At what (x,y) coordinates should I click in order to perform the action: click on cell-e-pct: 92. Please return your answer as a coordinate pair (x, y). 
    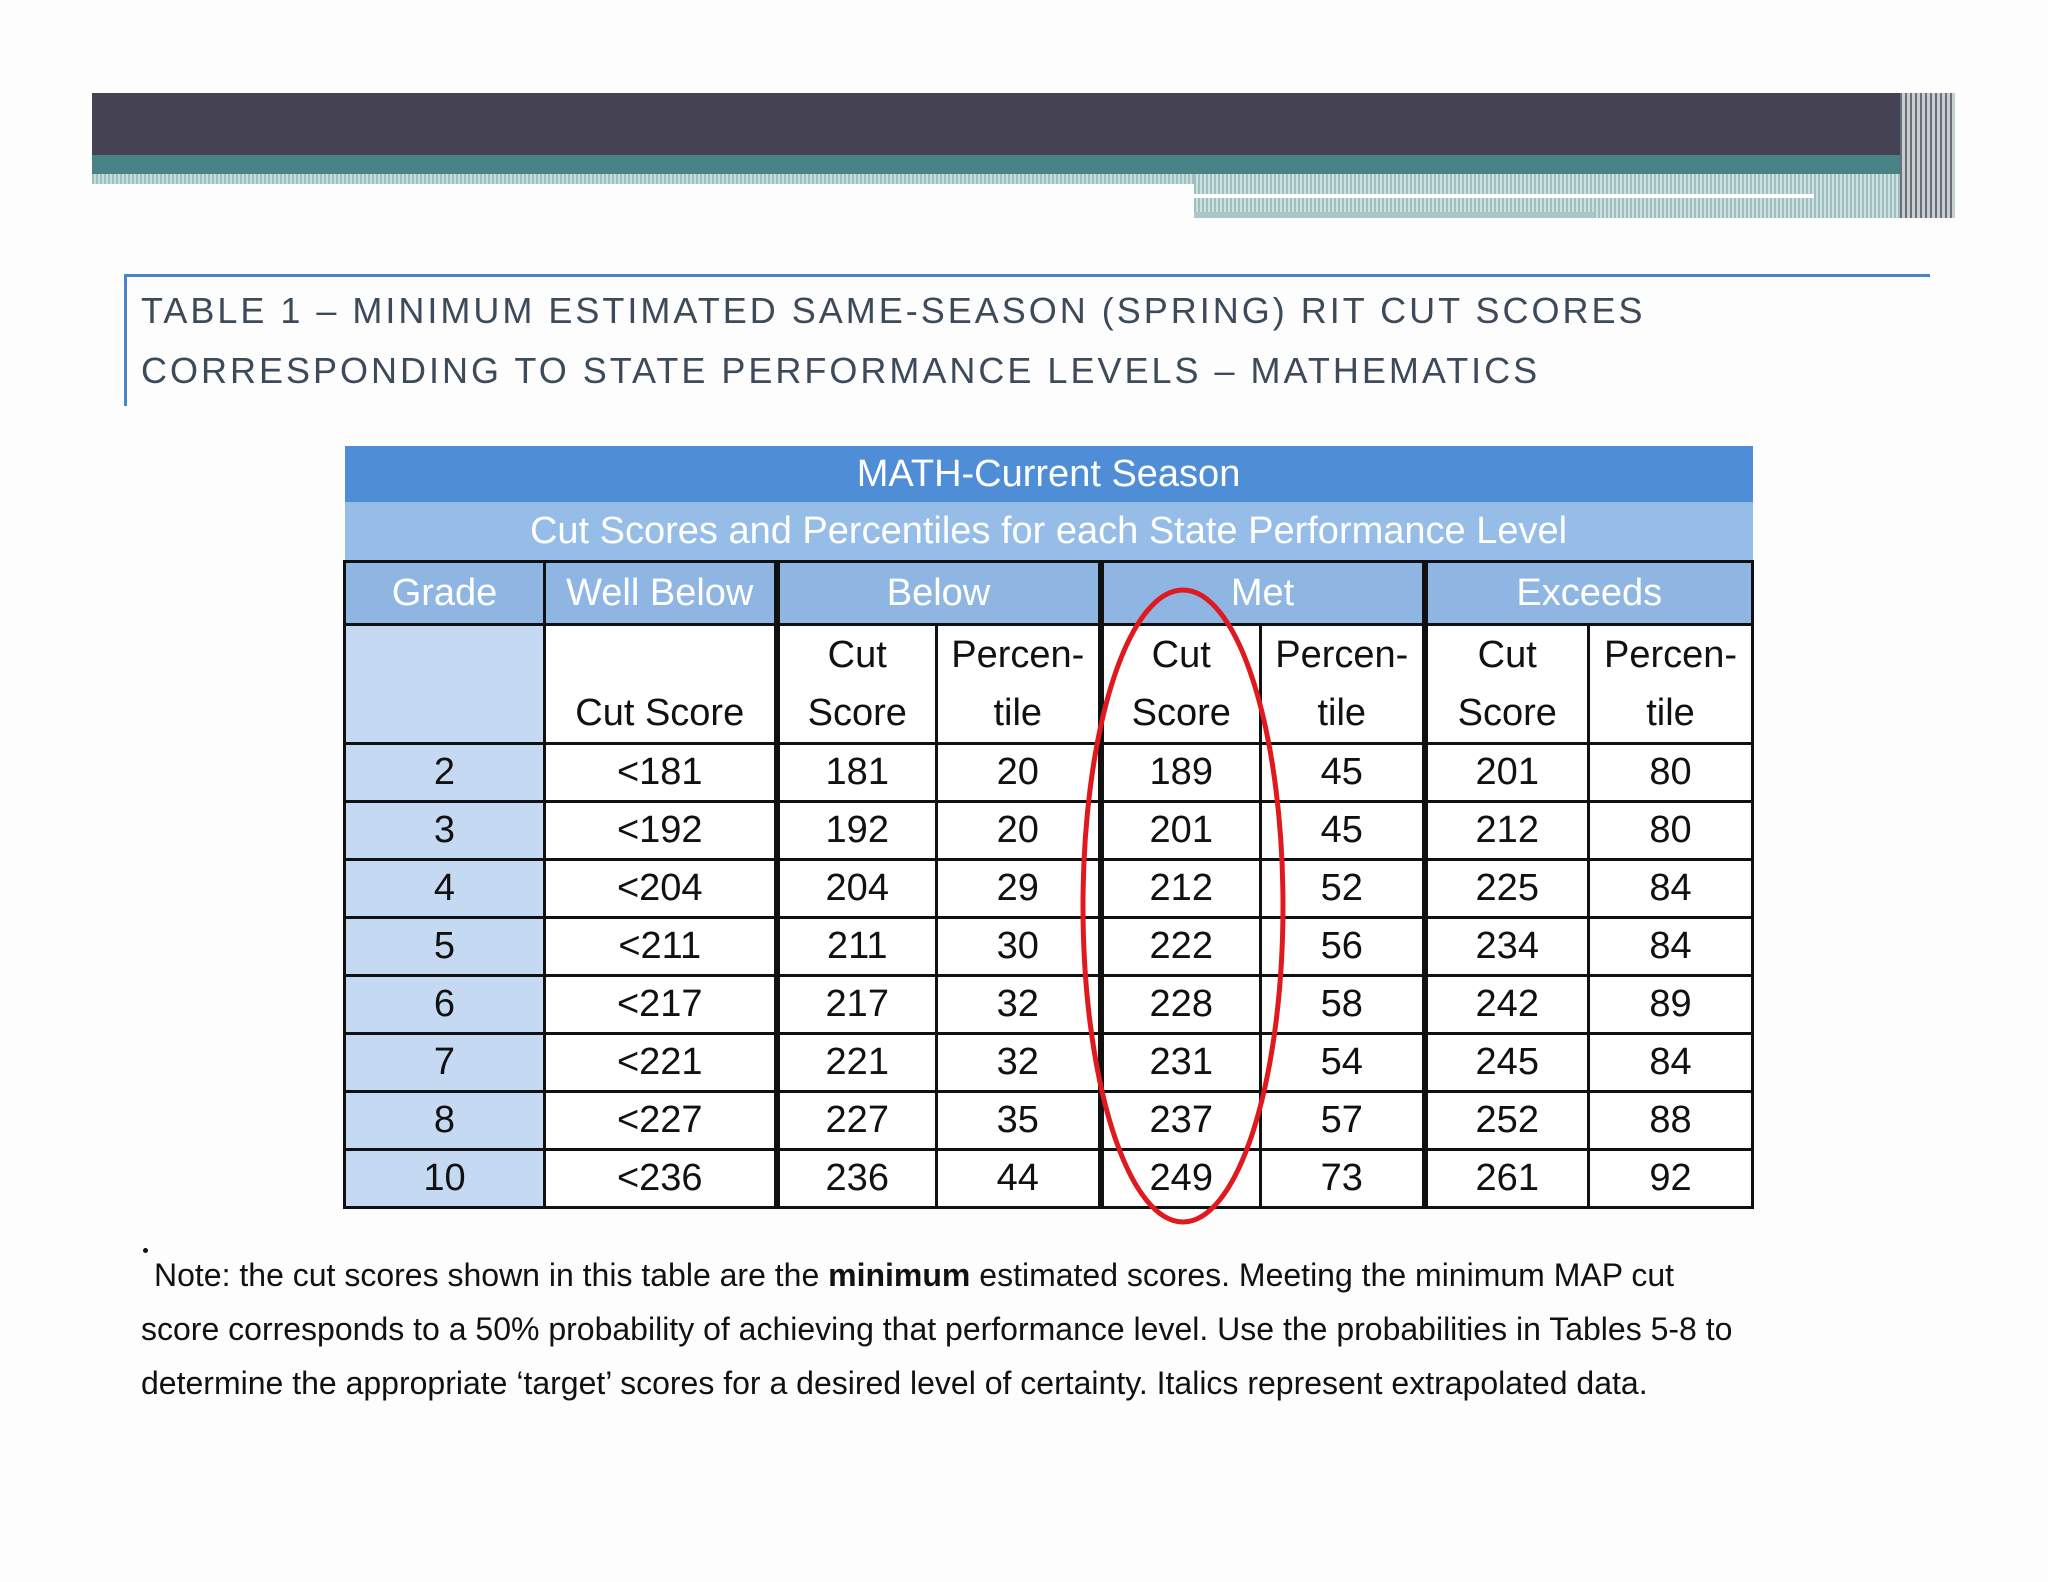
    Looking at the image, I should click on (1670, 1178).